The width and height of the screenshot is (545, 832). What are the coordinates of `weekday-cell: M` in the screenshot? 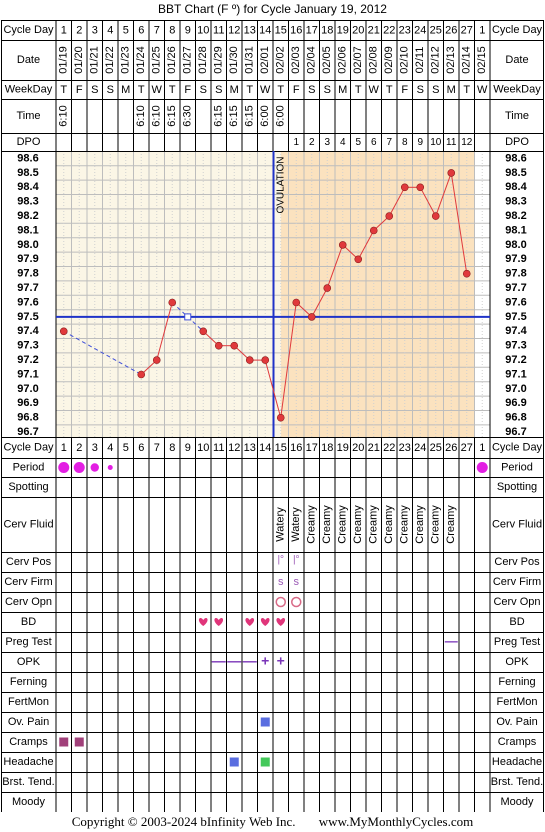 It's located at (451, 90).